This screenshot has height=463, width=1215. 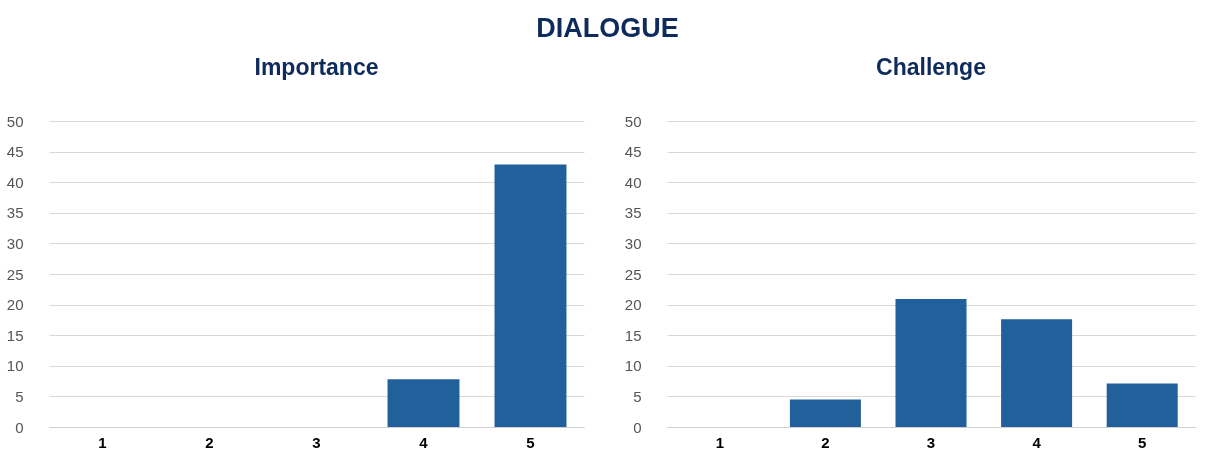 What do you see at coordinates (931, 67) in the screenshot?
I see `chart-title: Challenge` at bounding box center [931, 67].